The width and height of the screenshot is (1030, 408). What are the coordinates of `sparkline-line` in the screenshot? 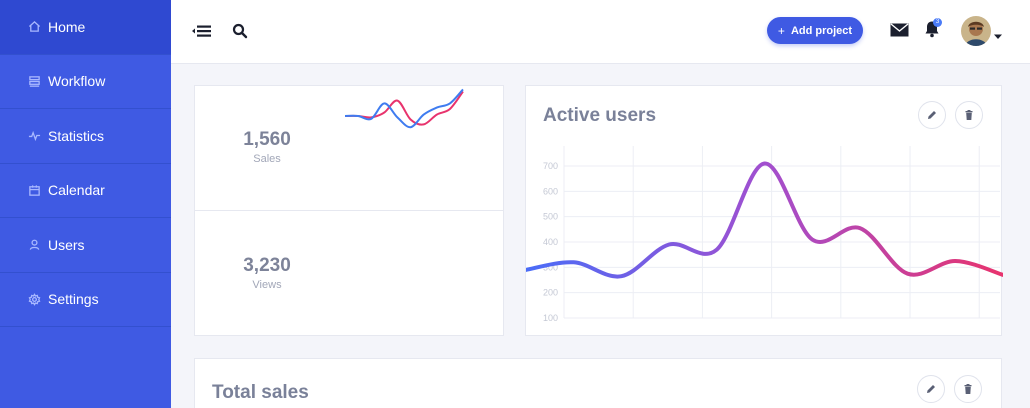 It's located at (404, 108).